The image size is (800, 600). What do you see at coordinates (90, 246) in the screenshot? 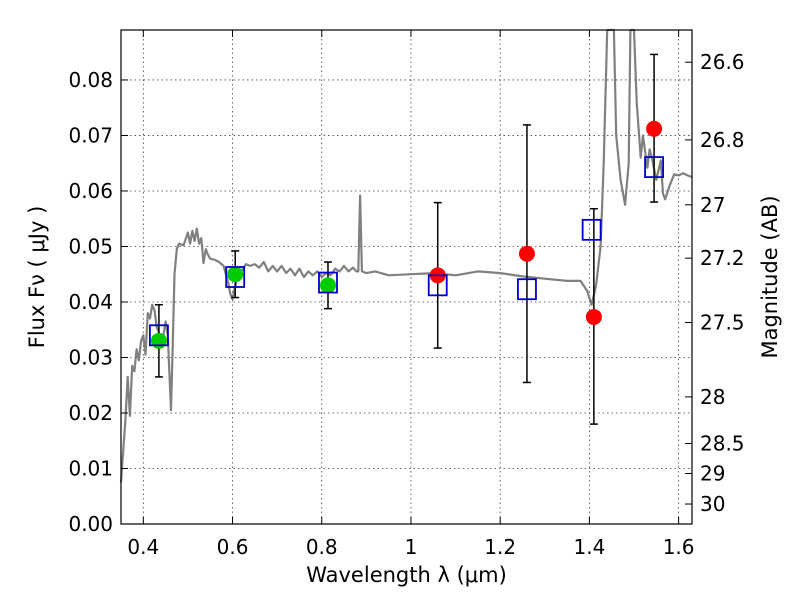
I see `y-tick-label: 0.05` at bounding box center [90, 246].